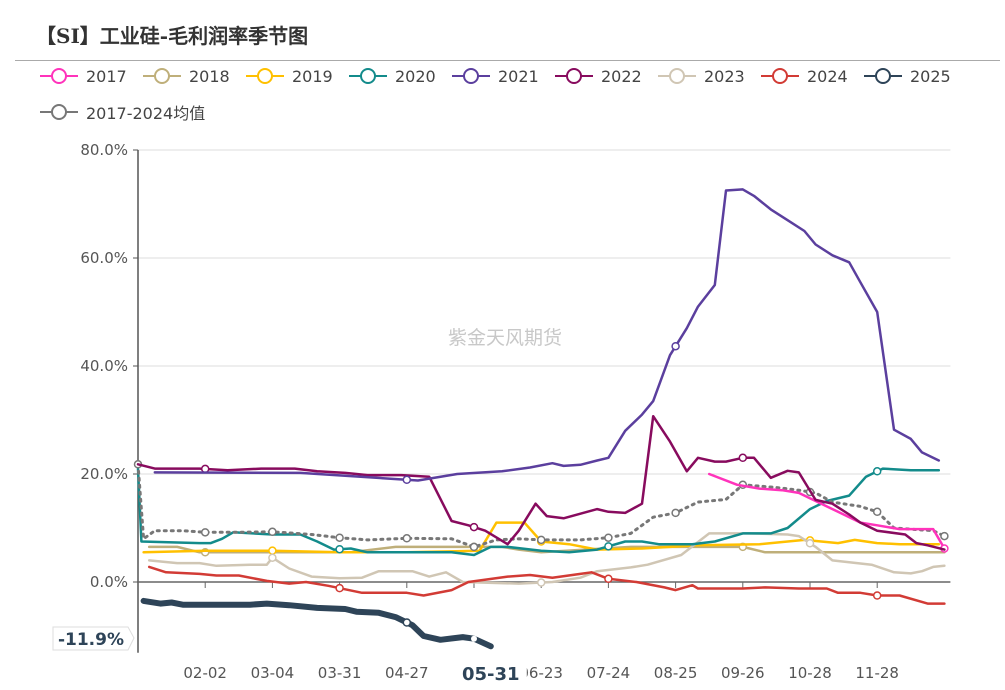  What do you see at coordinates (83, 76) in the screenshot?
I see `legend-item-2017: 2017` at bounding box center [83, 76].